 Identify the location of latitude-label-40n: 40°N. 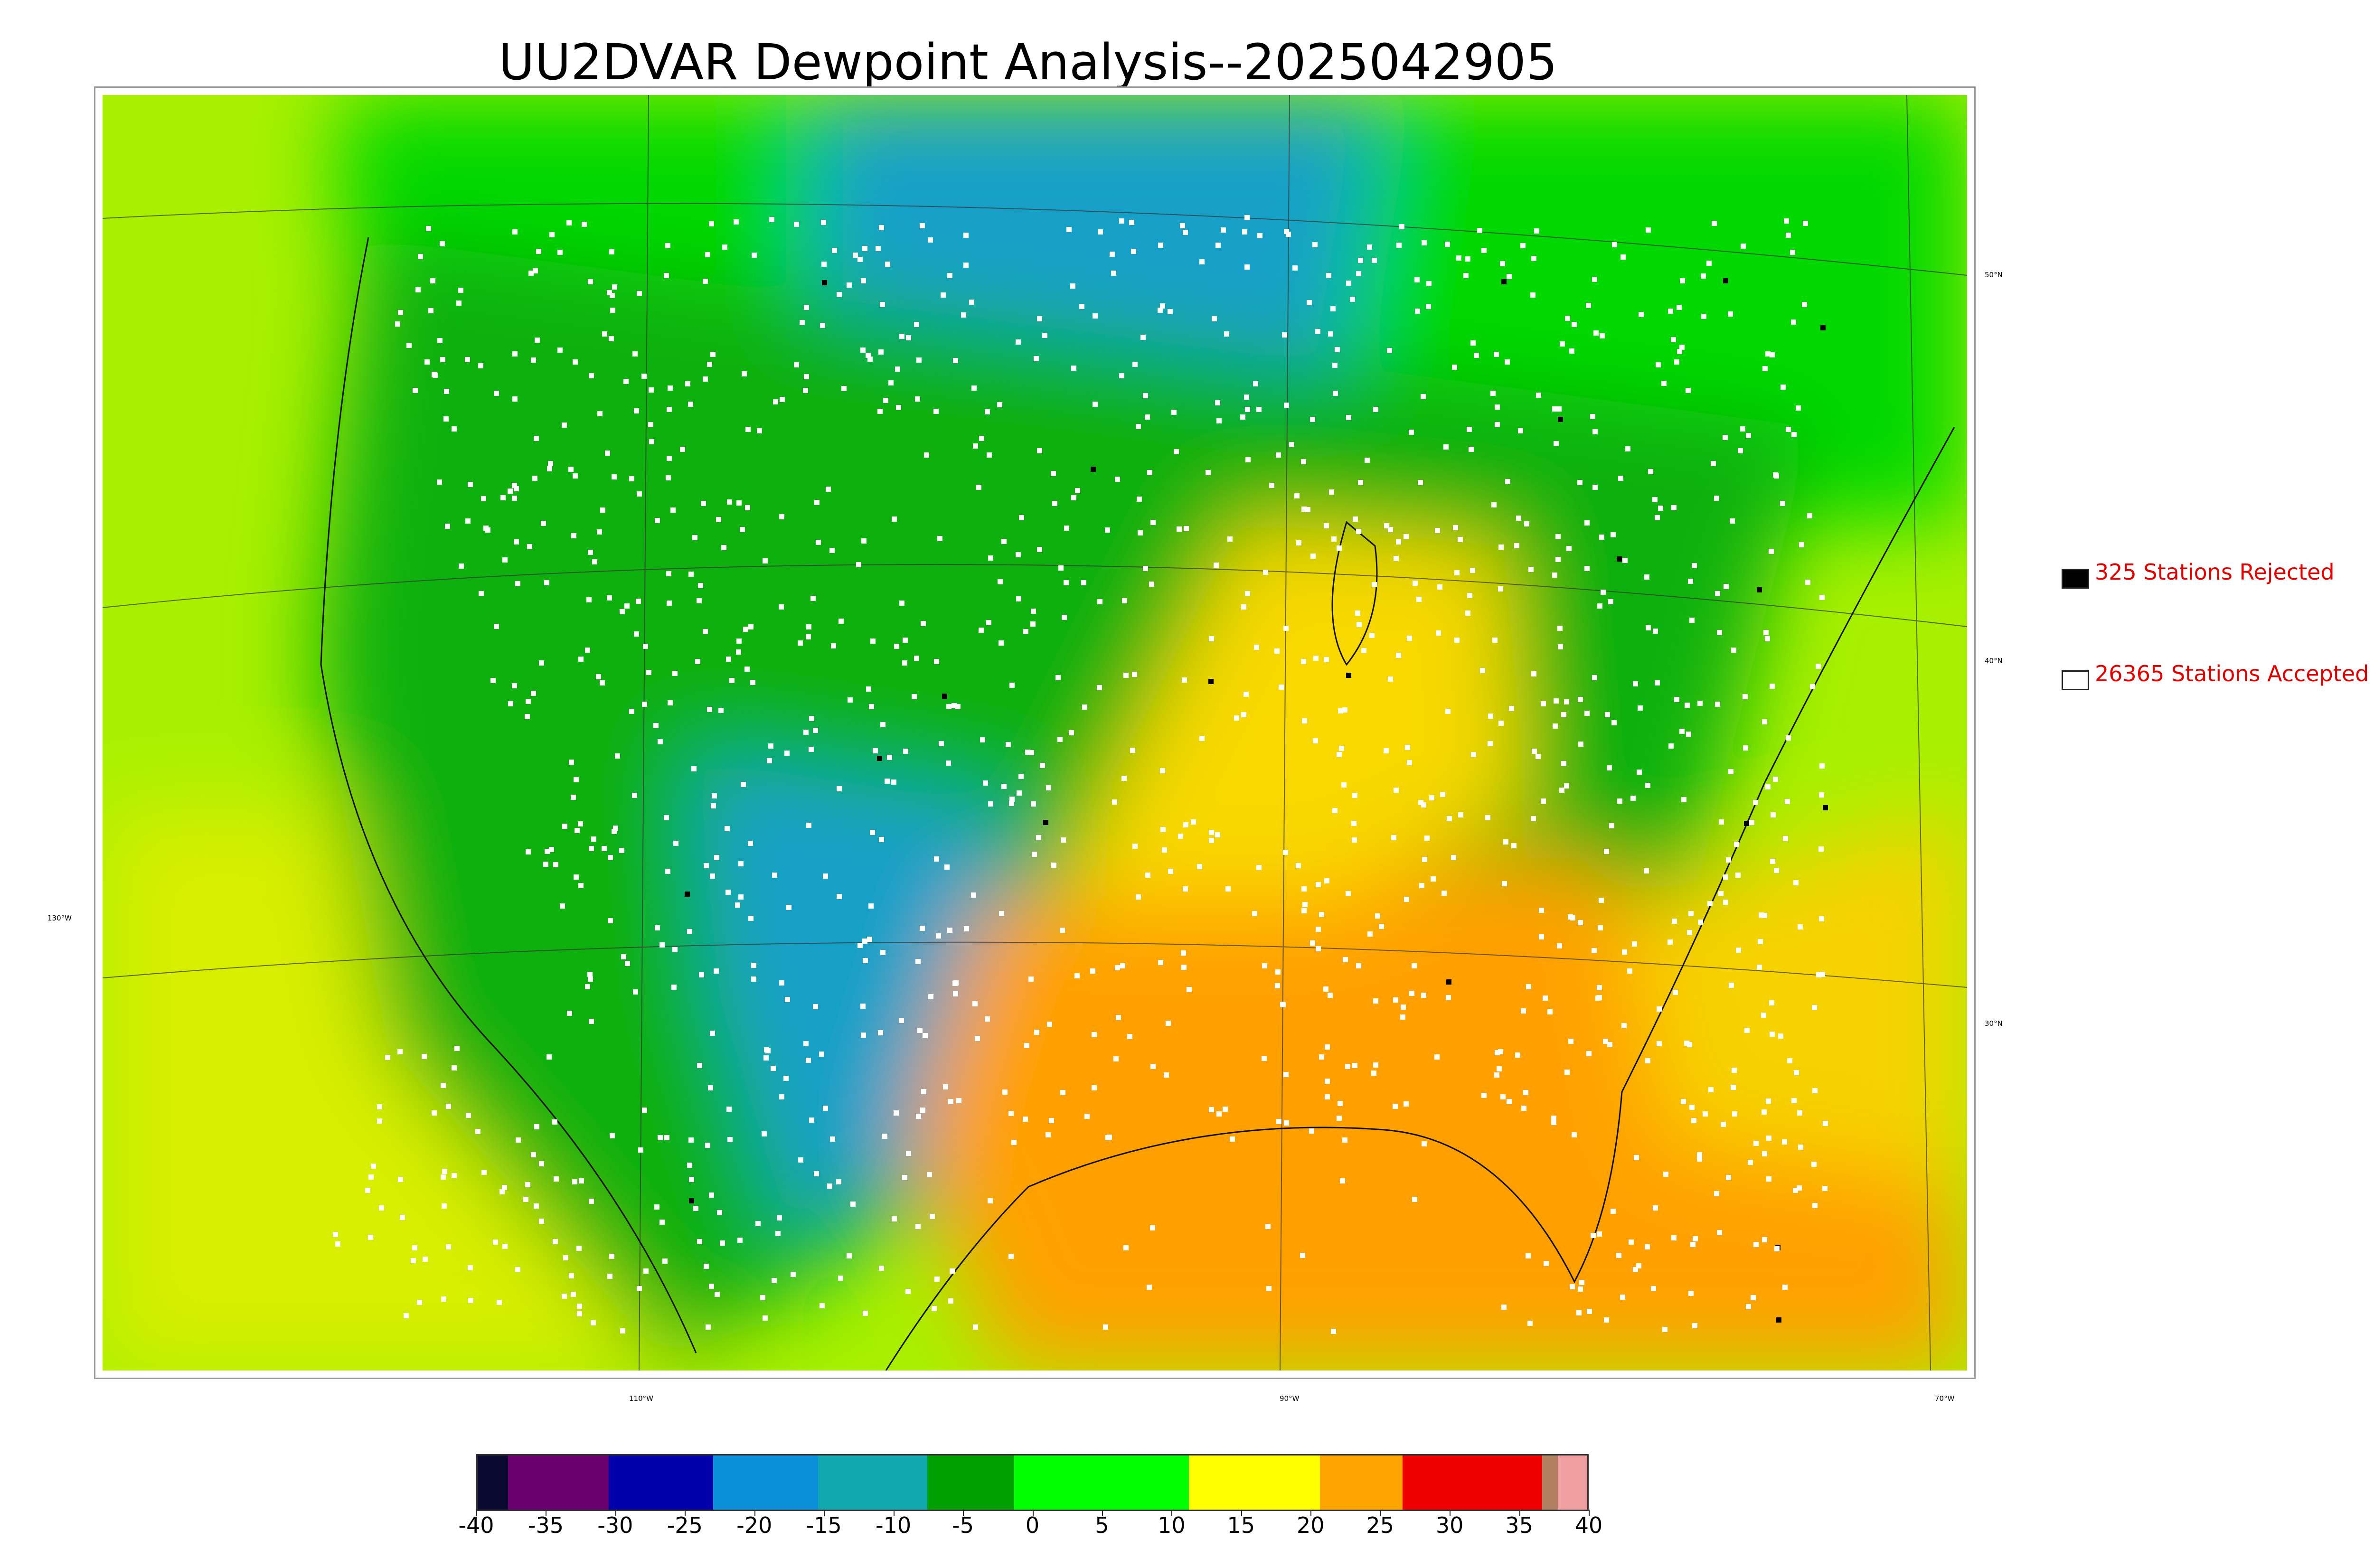
(1994, 661).